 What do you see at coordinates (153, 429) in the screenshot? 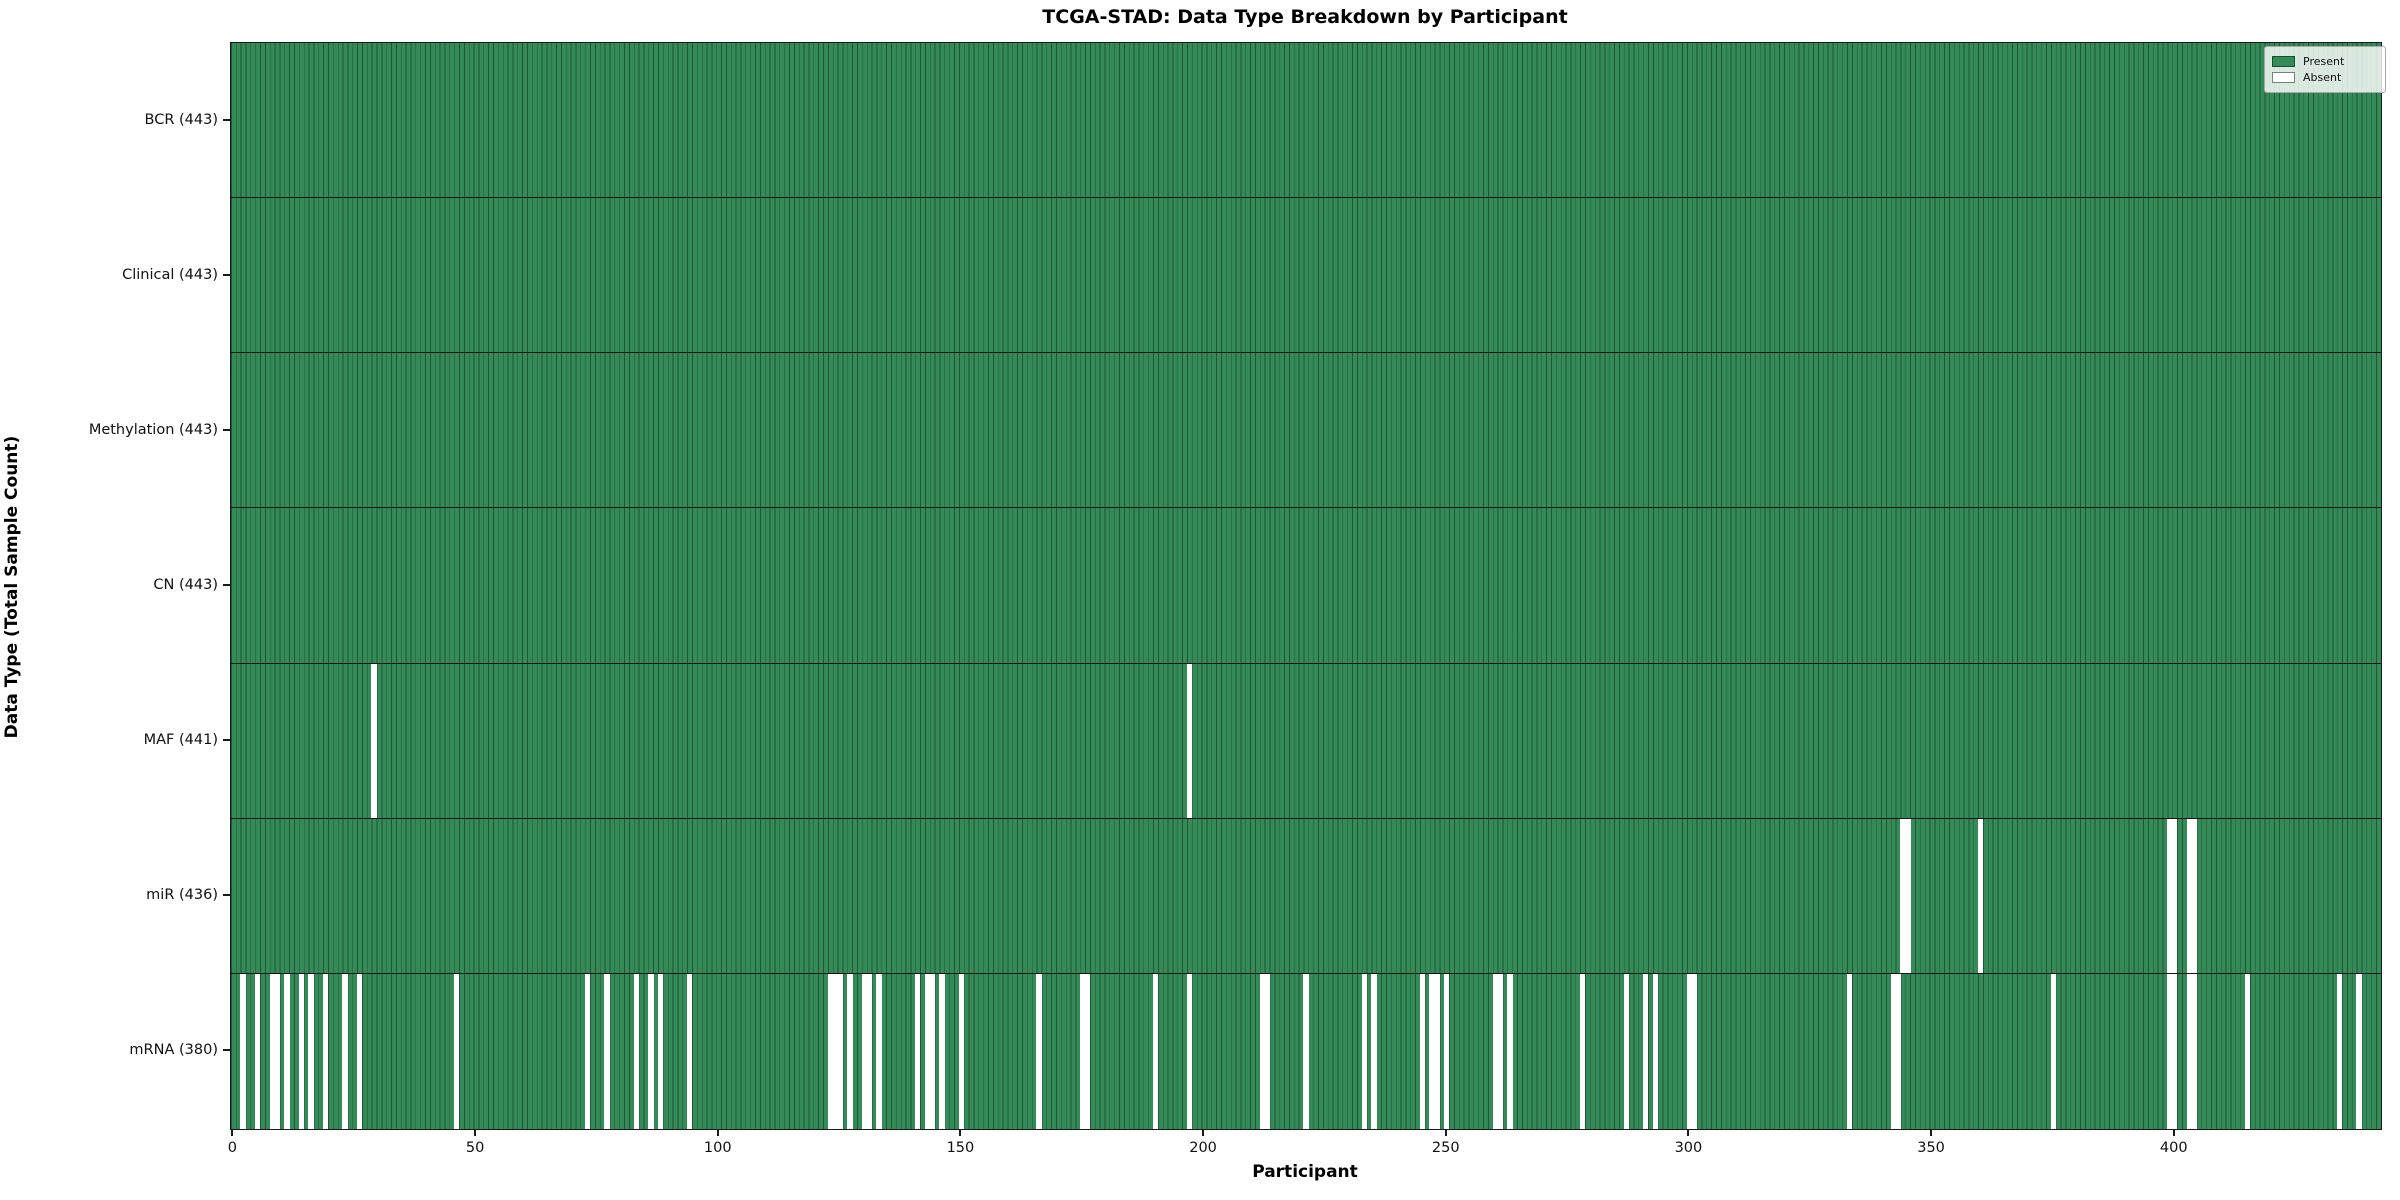
I see `ytick-label-methylation: Methylation (443)` at bounding box center [153, 429].